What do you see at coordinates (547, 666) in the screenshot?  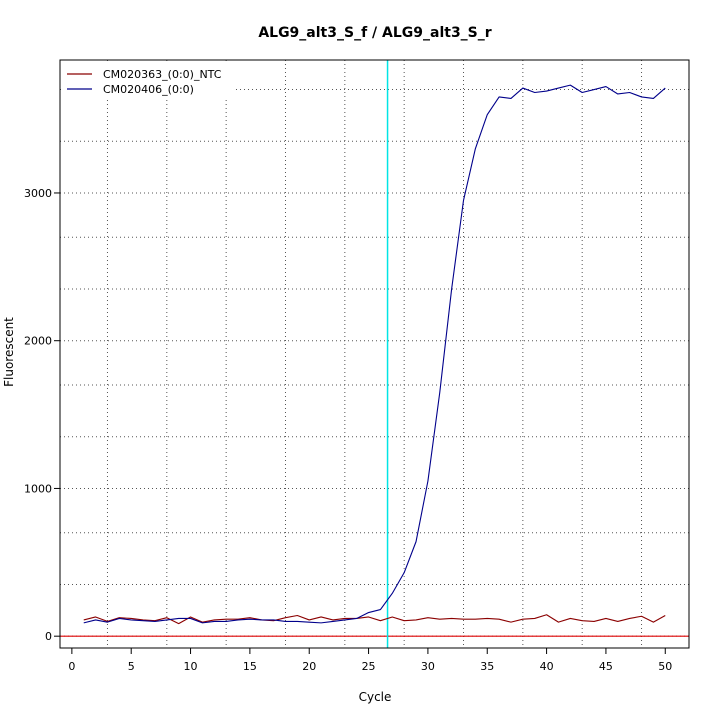 I see `x-tick-label: 40` at bounding box center [547, 666].